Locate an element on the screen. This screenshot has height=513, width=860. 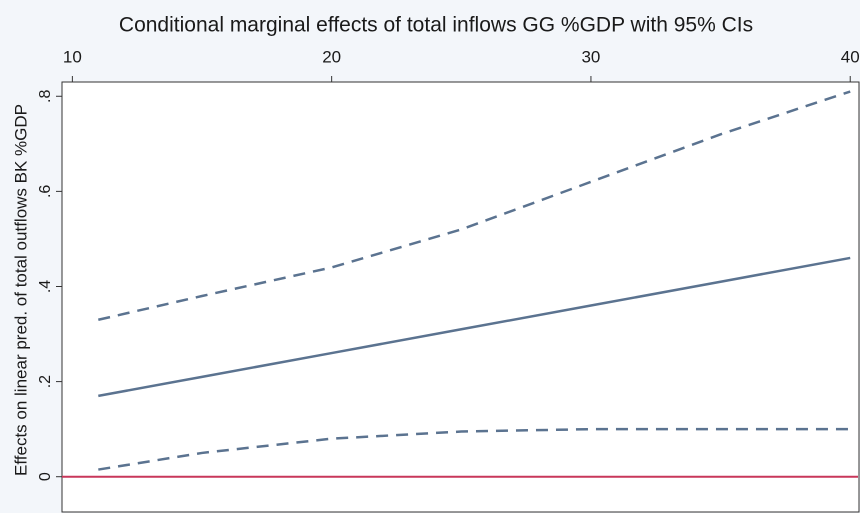
y-tick-label: 0 is located at coordinates (45, 476).